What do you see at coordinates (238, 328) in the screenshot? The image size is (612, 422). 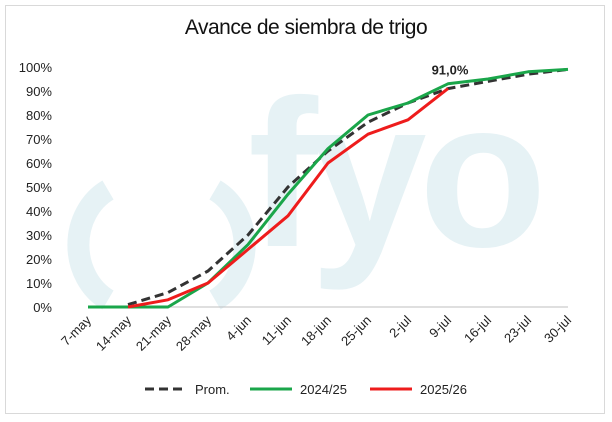 I see `x-tick-label: 4-jun` at bounding box center [238, 328].